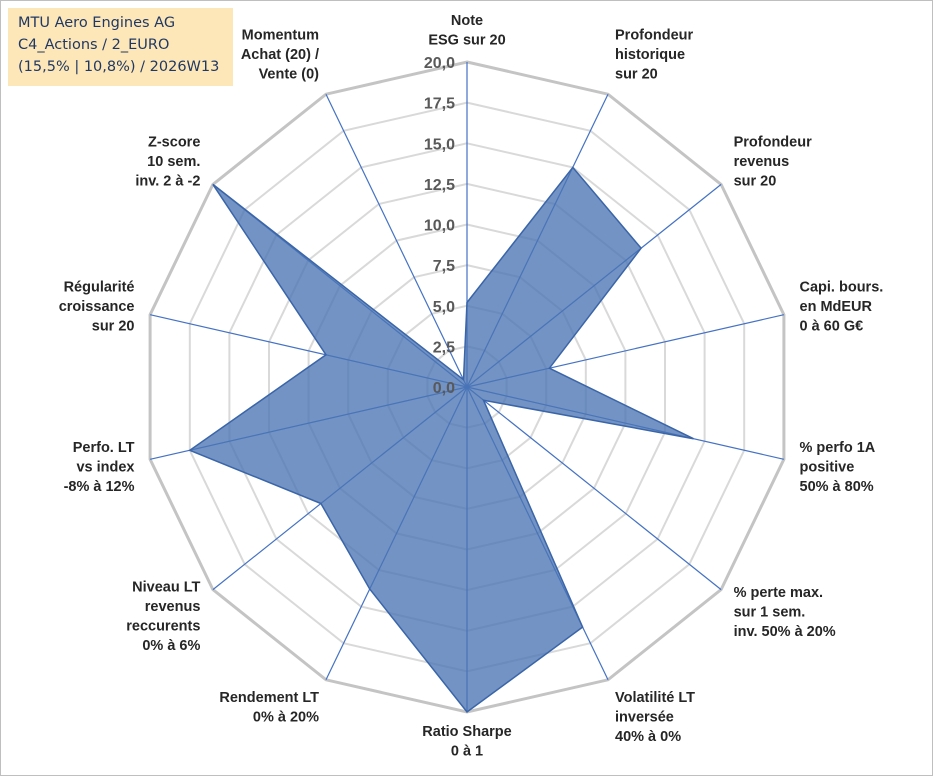 The image size is (933, 776). What do you see at coordinates (444, 347) in the screenshot?
I see `tick-label: 2,5` at bounding box center [444, 347].